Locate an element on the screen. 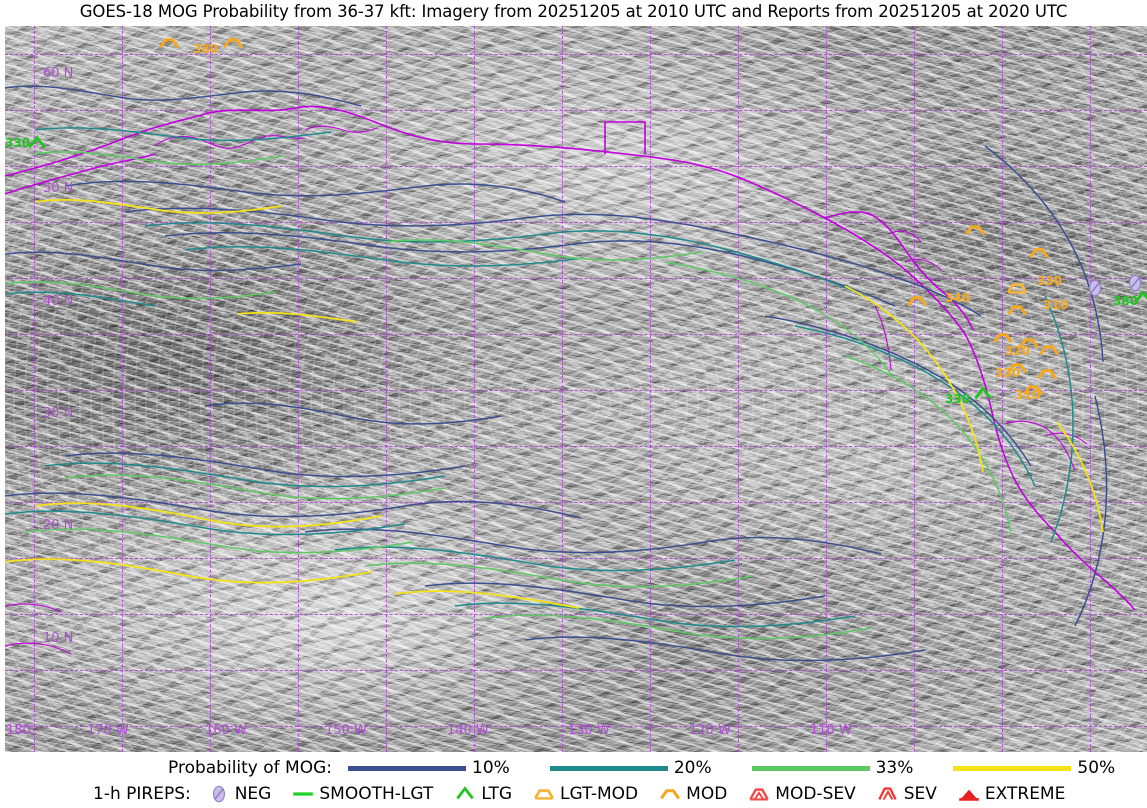 This screenshot has height=808, width=1147. probability-legend-items: 10% 20% 33% 50% is located at coordinates (731, 768).